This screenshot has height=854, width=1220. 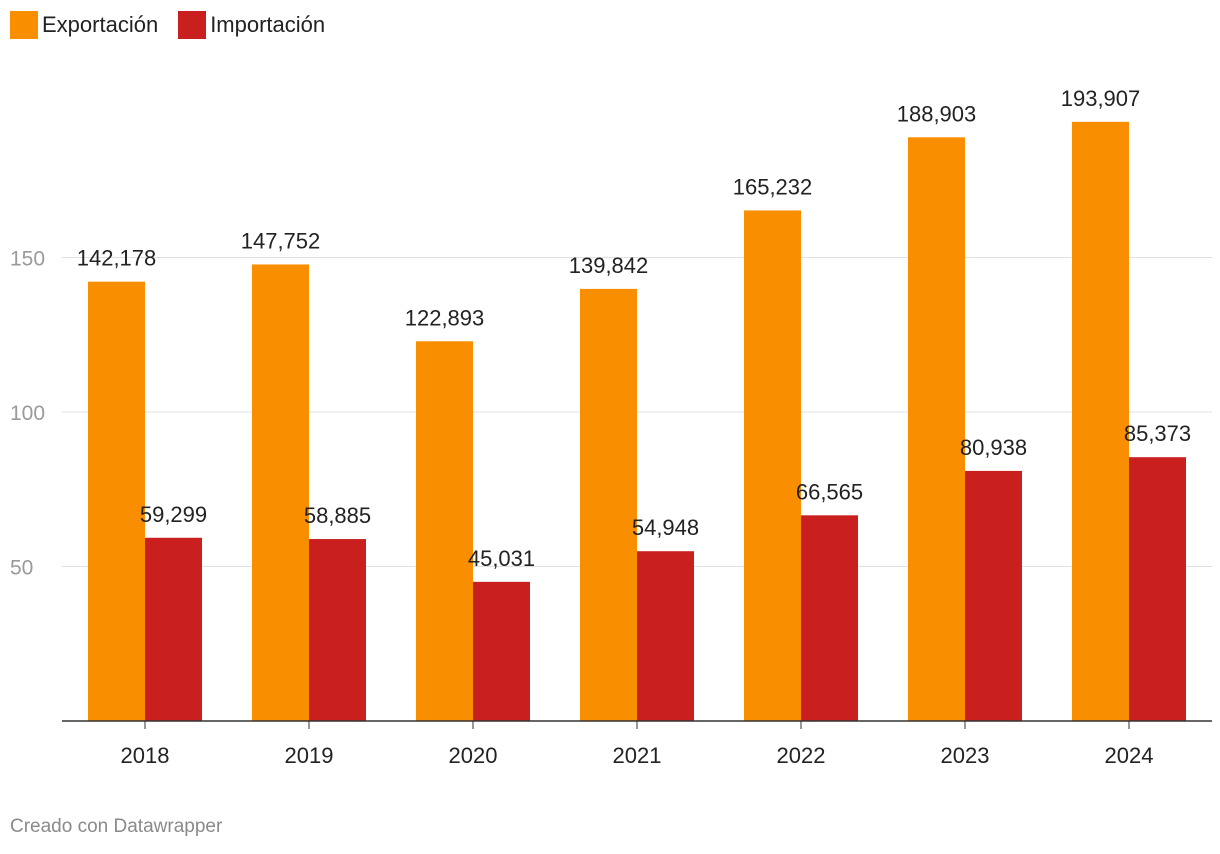 I want to click on x-tick-label: 2020, so click(x=473, y=755).